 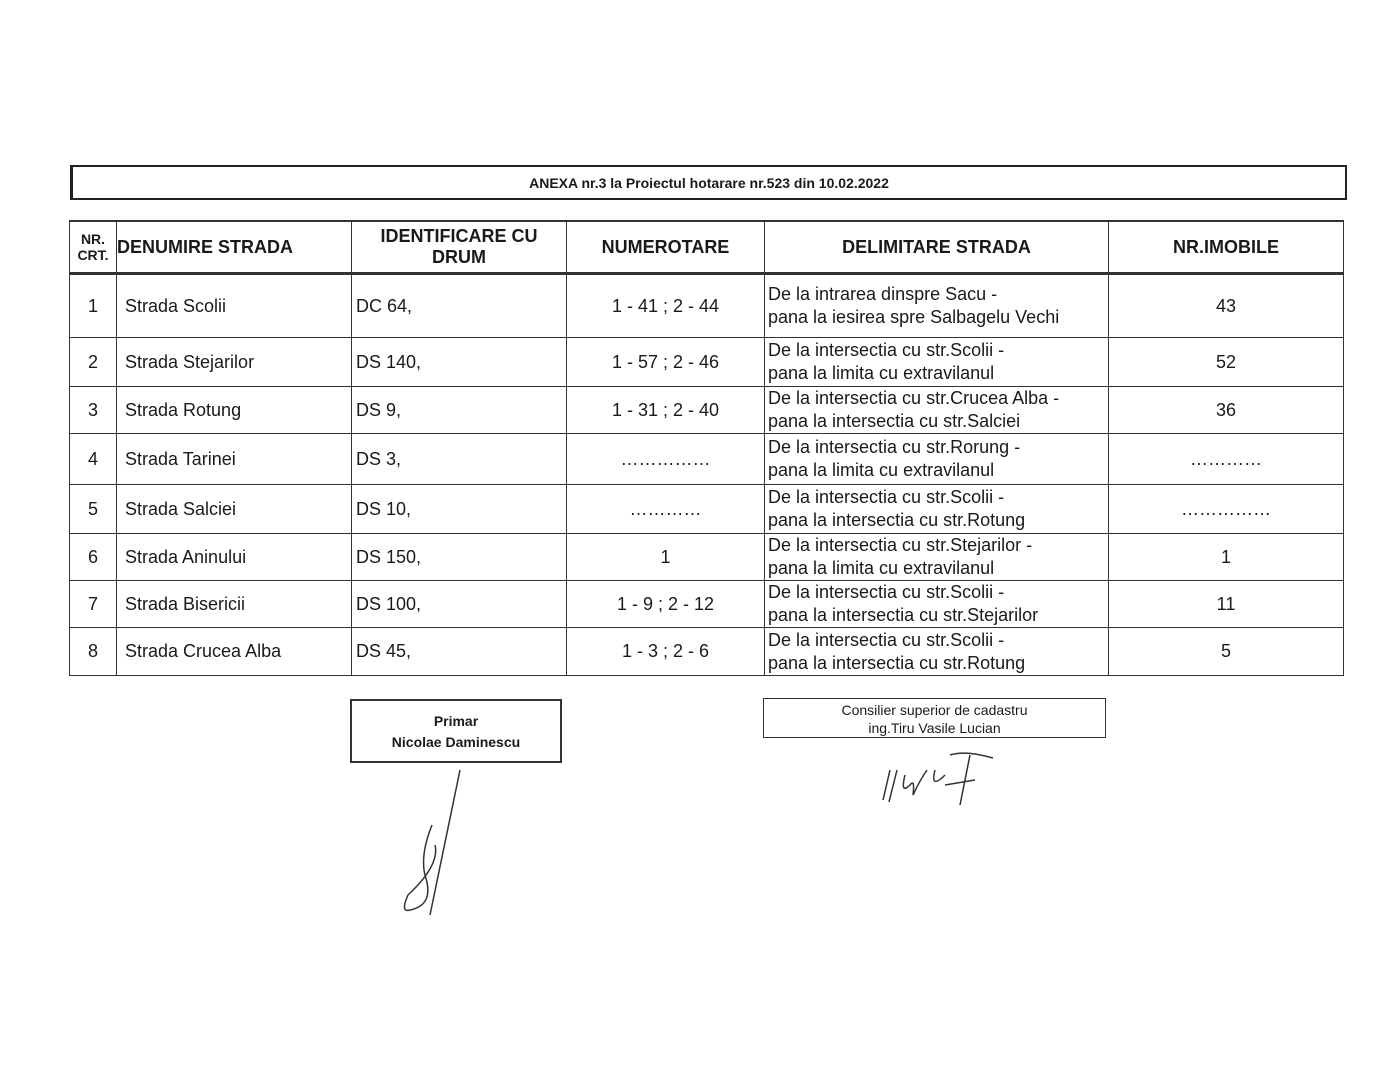 What do you see at coordinates (914, 317) in the screenshot?
I see `delimitare-to: pana la iesirea spre Salbagelu Vechi` at bounding box center [914, 317].